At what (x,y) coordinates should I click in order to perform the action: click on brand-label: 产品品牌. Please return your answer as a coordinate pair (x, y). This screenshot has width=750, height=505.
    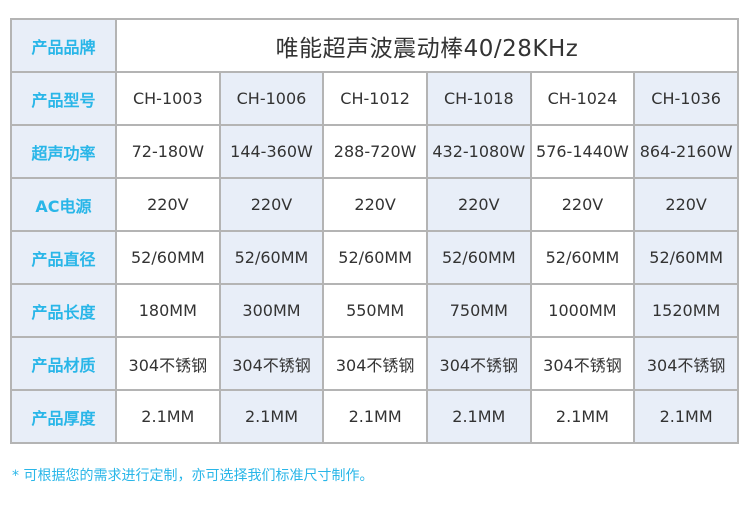
    Looking at the image, I should click on (63, 45).